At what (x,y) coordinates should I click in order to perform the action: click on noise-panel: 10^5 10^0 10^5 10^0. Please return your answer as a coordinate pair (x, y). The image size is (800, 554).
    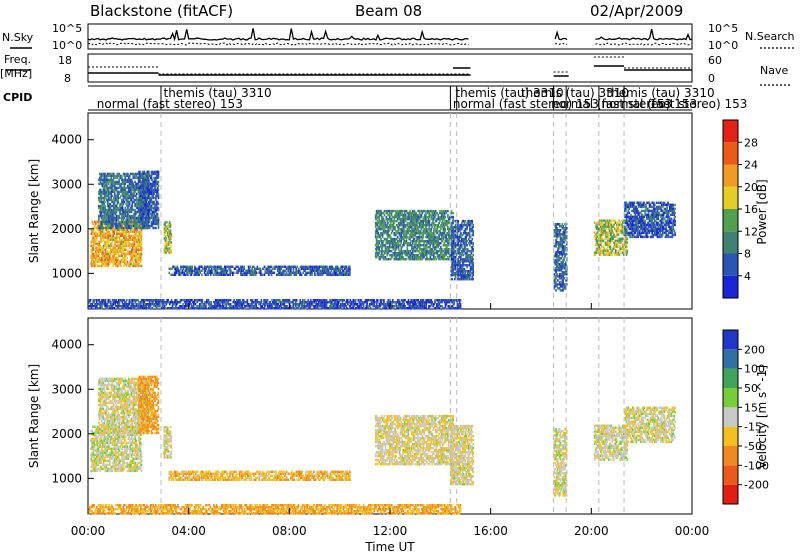
    Looking at the image, I should click on (395, 37).